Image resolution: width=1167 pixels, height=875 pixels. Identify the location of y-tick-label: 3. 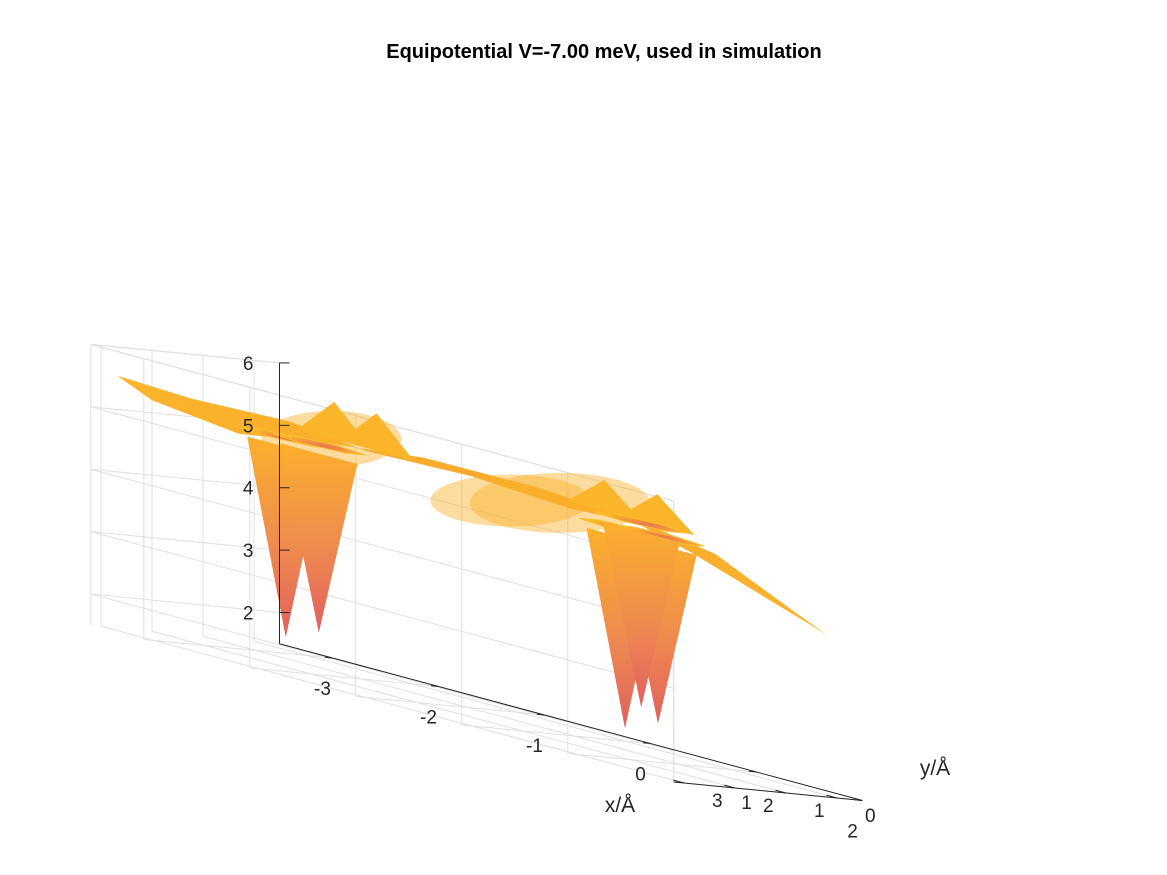
(717, 801).